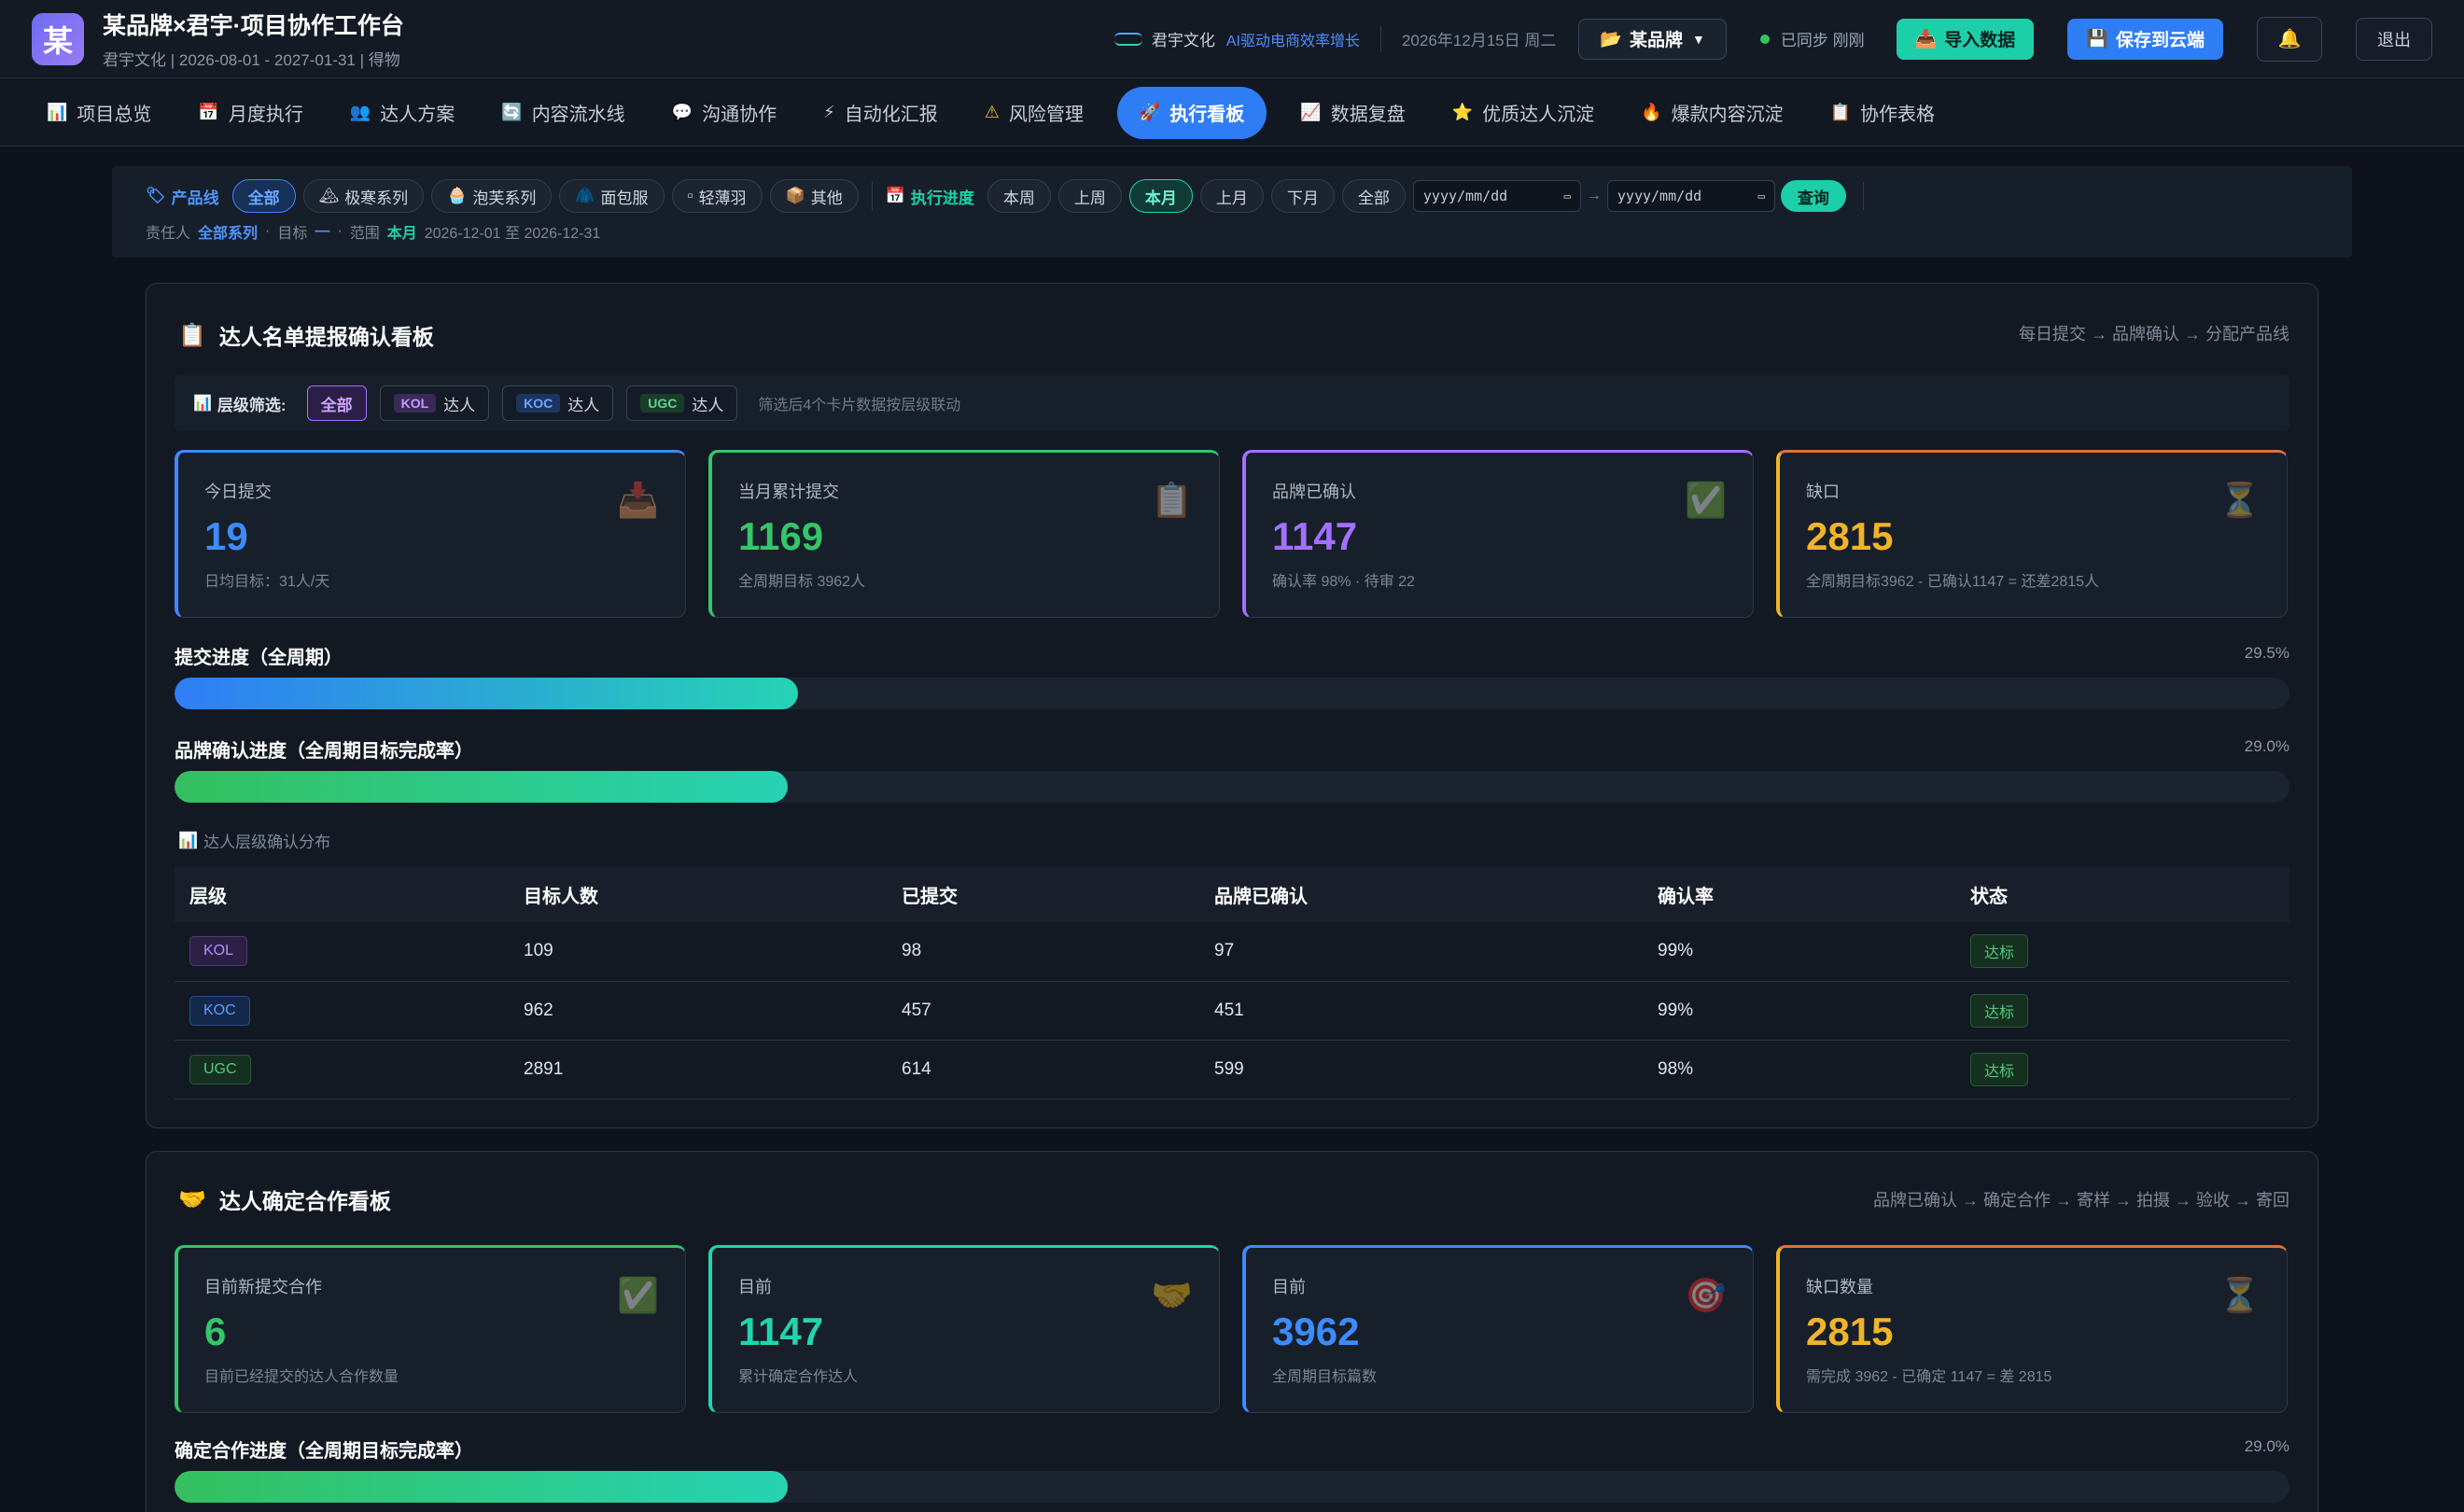 The width and height of the screenshot is (2464, 1512). Describe the element at coordinates (2266, 1446) in the screenshot. I see `progress-percent: 29.0%` at that location.